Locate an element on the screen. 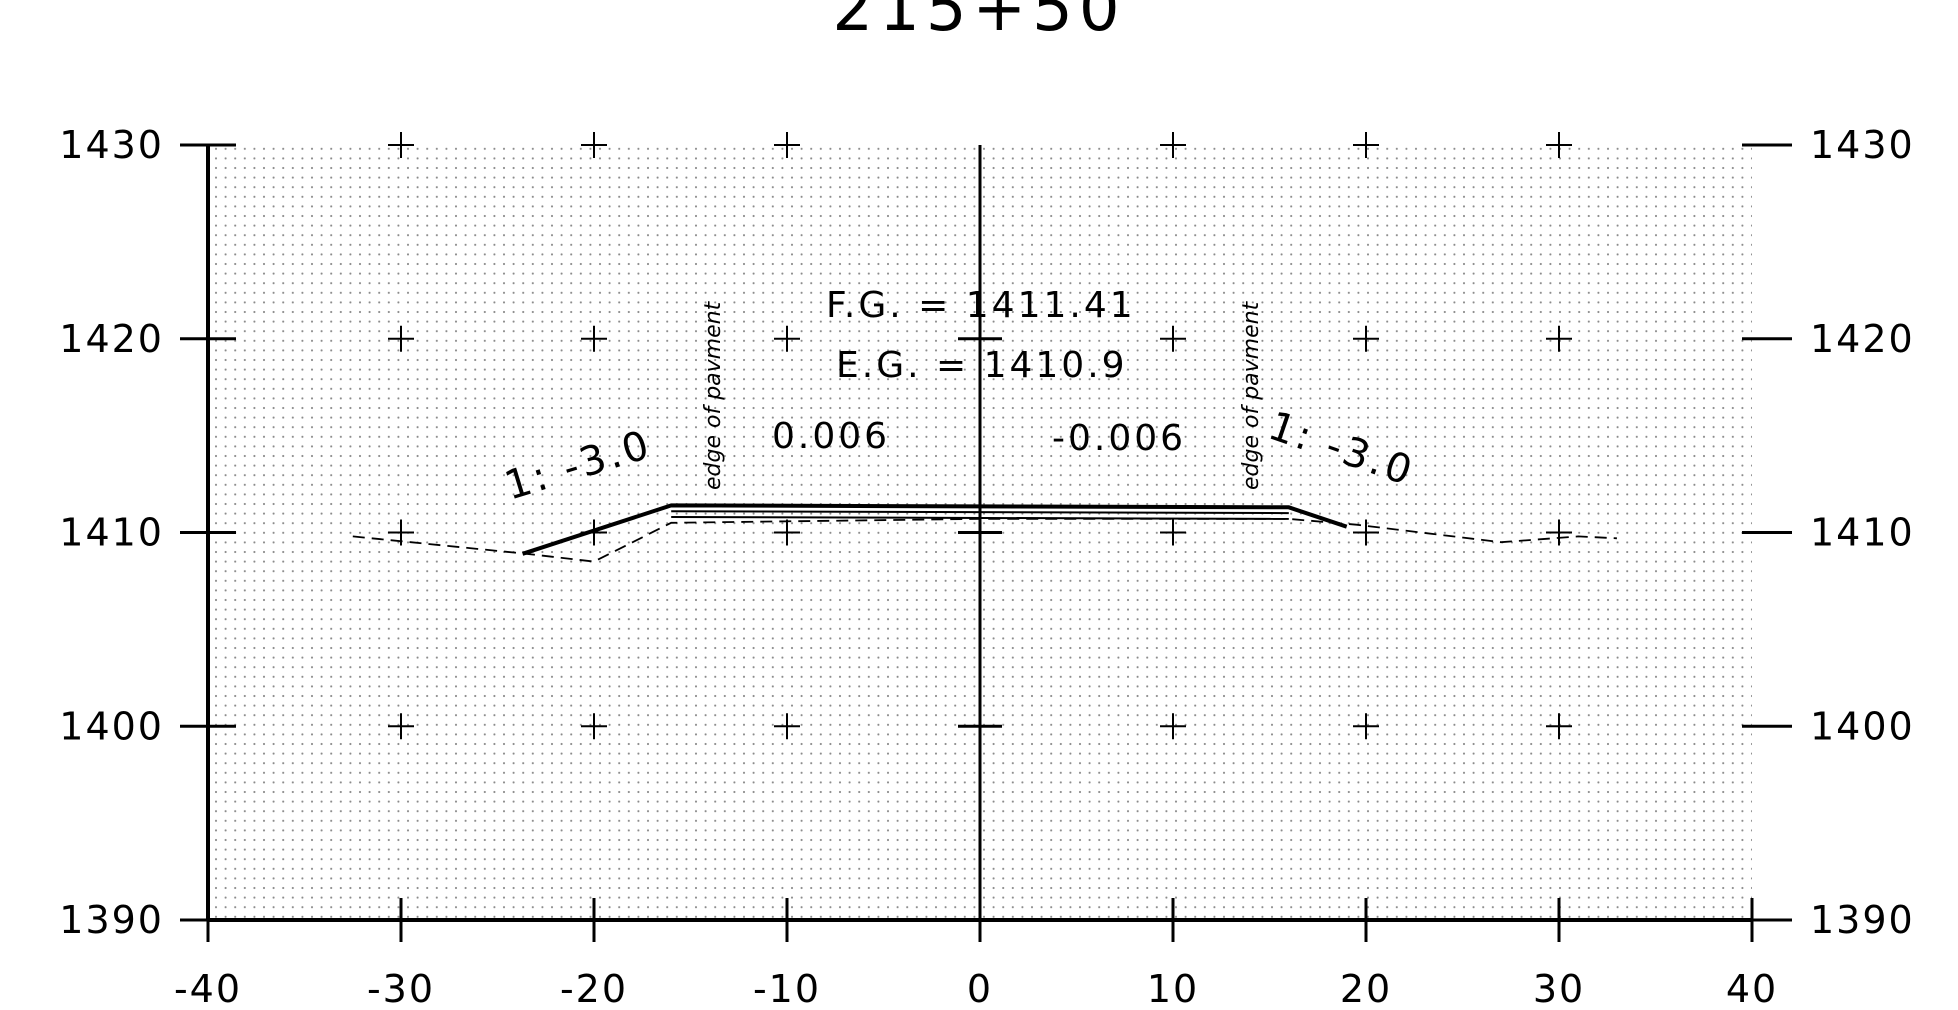 This screenshot has width=1958, height=1010. y-tick-label-left: 1400 is located at coordinates (111, 726).